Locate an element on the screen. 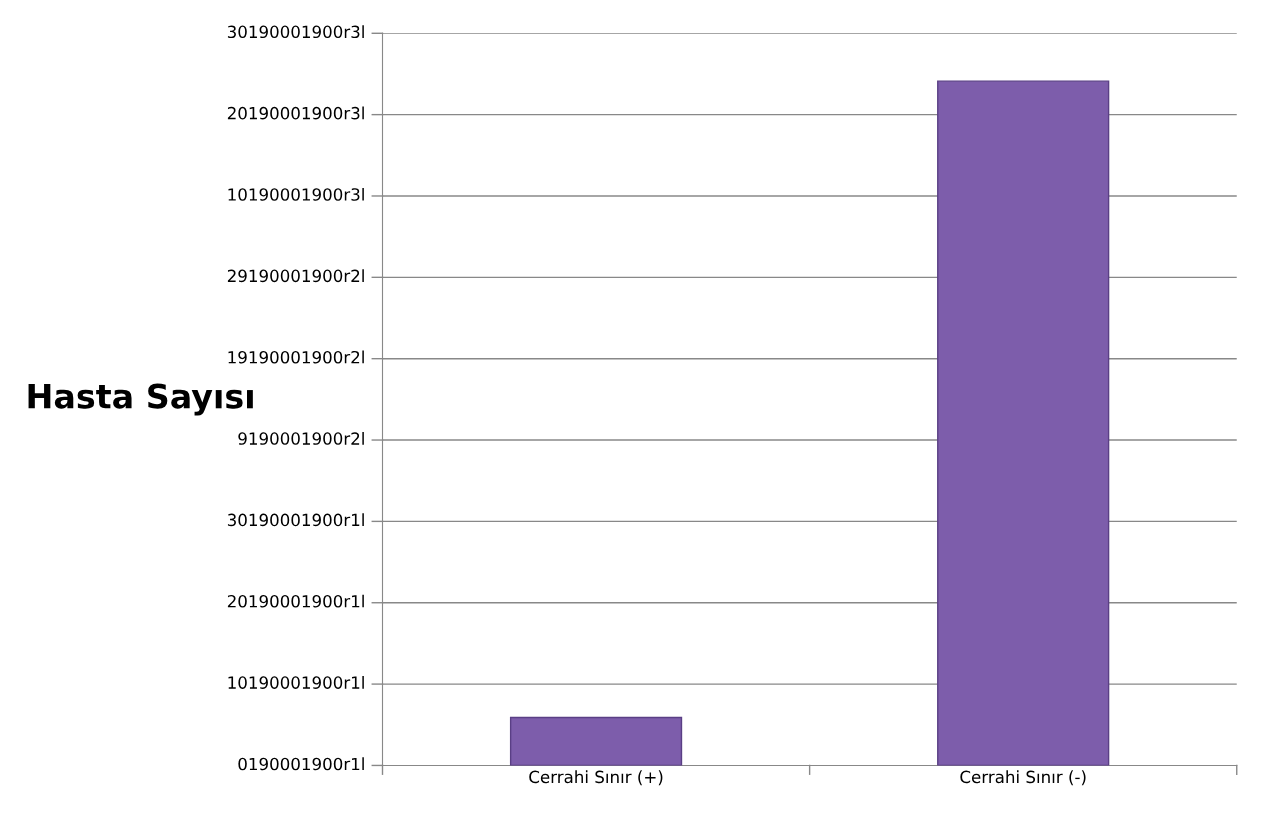 The image size is (1275, 832). text: 19190001900r2l is located at coordinates (296, 357).